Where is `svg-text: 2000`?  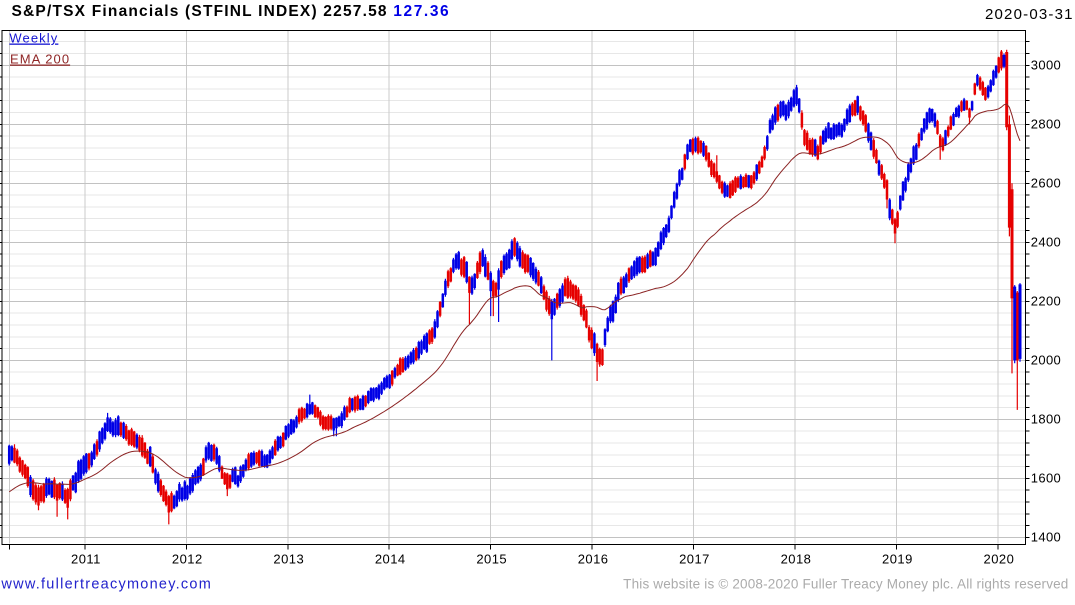
svg-text: 2000 is located at coordinates (1046, 360).